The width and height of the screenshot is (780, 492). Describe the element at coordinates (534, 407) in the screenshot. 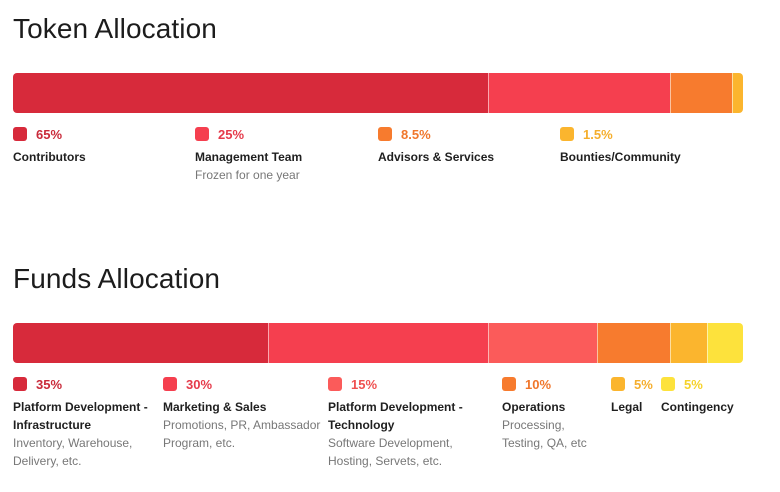

I see `legend-label: Operations` at that location.